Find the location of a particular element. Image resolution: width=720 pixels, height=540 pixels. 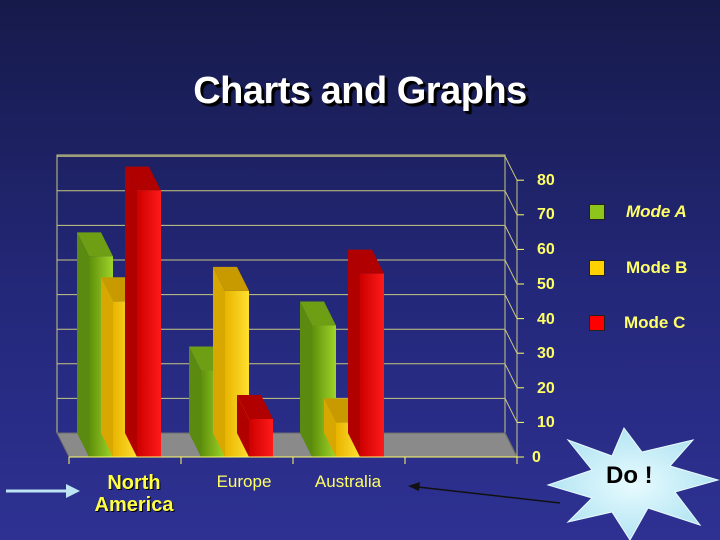

y-tick-label: 80 is located at coordinates (546, 180).